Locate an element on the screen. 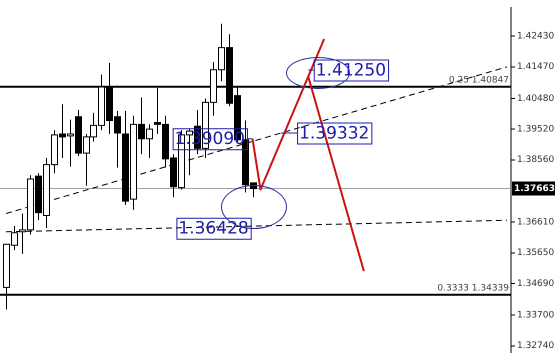 This screenshot has height=360, width=555. y-tick-label: 1.42430 is located at coordinates (535, 37).